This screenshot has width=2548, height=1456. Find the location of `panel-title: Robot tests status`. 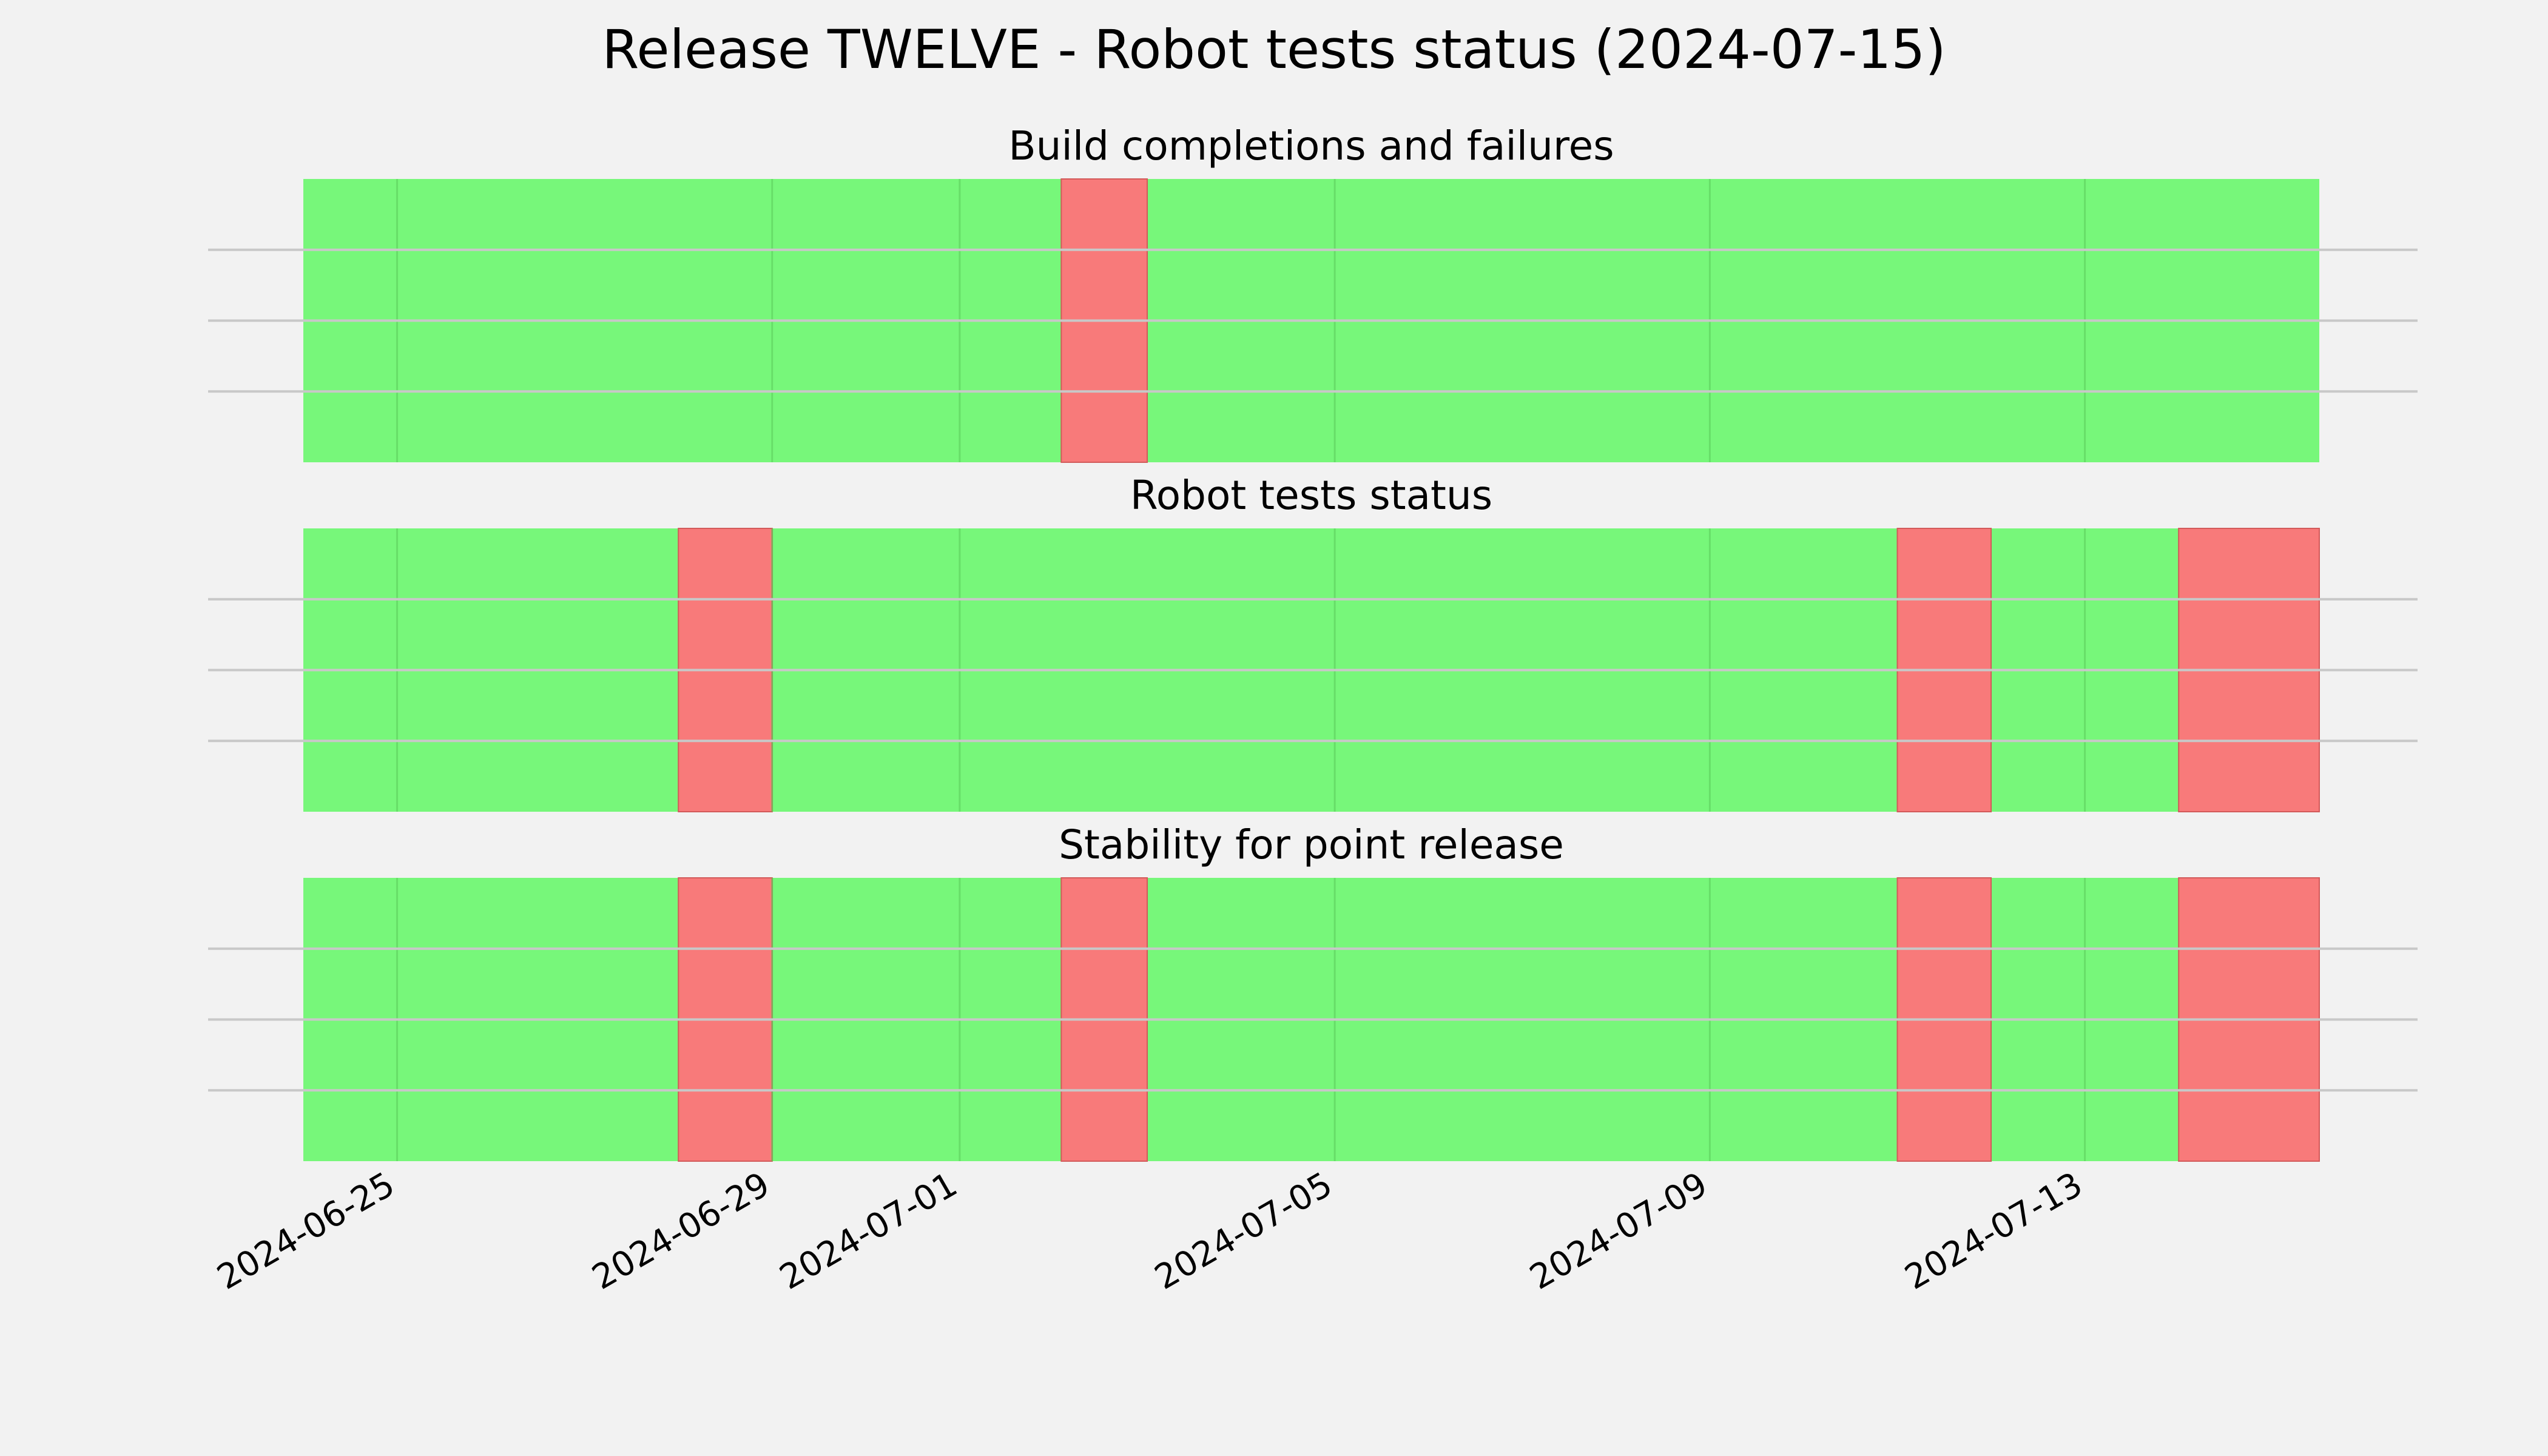

panel-title: Robot tests status is located at coordinates (1311, 495).